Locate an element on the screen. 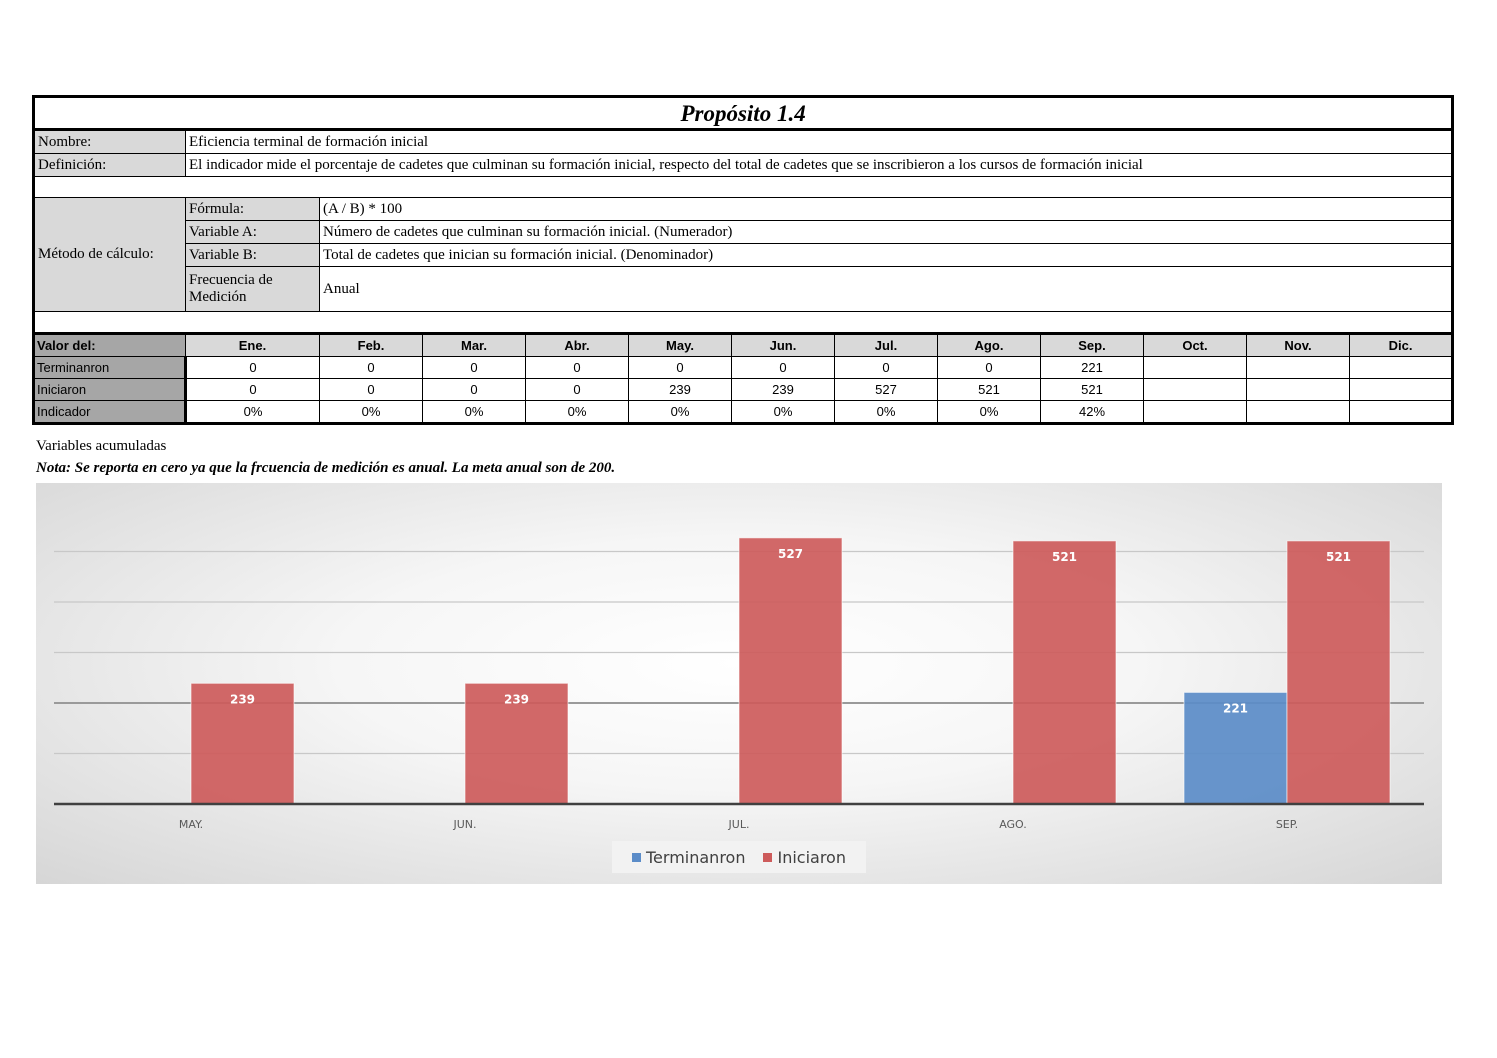 This screenshot has height=1058, width=1497. iniciaron-row: Iniciaron 0 0 0 0 239 239 527 521 521 is located at coordinates (743, 389).